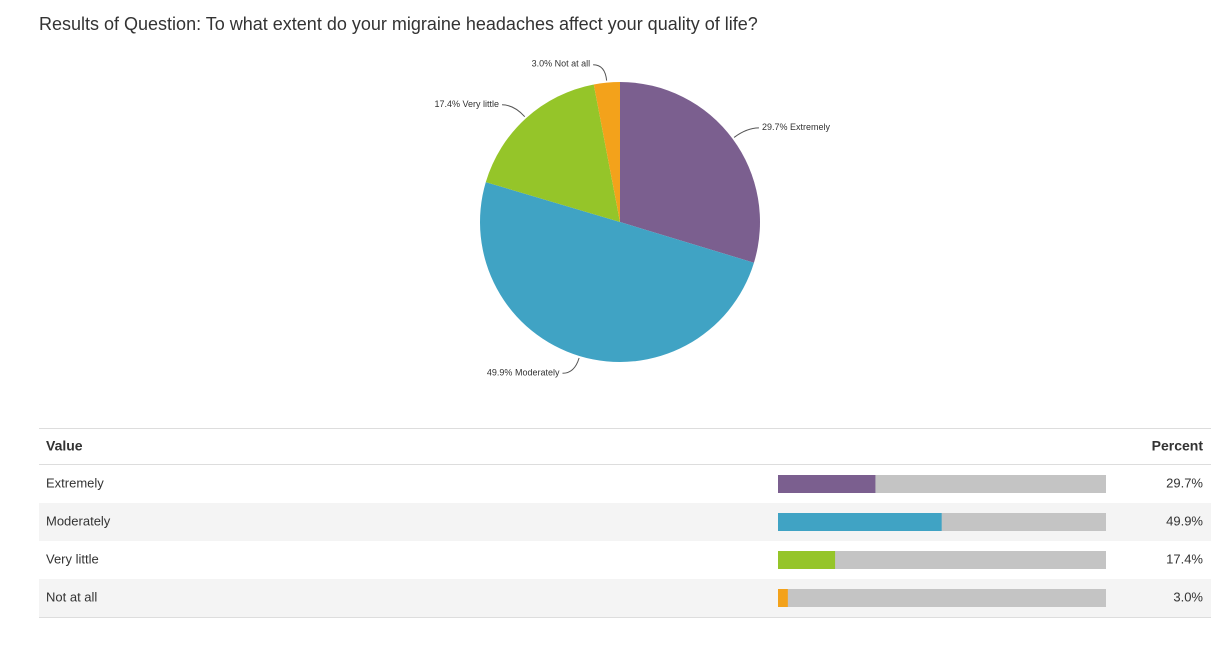 This screenshot has width=1221, height=650. What do you see at coordinates (573, 64) in the screenshot?
I see `slice-category: Not at all` at bounding box center [573, 64].